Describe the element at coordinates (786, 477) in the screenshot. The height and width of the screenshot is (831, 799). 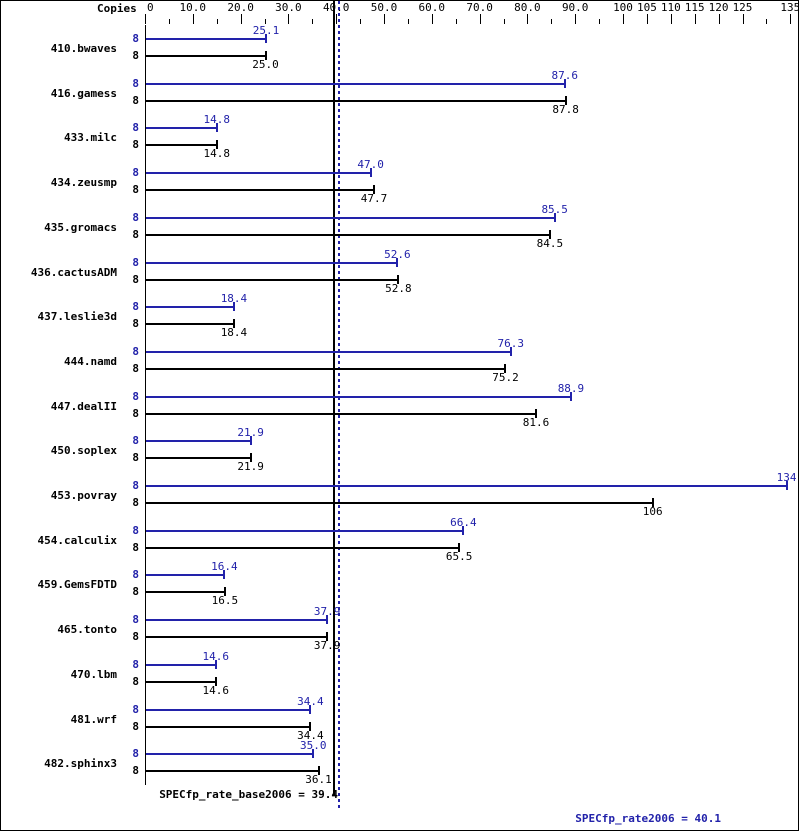
I see `bar-value-label-peak: 134` at that location.